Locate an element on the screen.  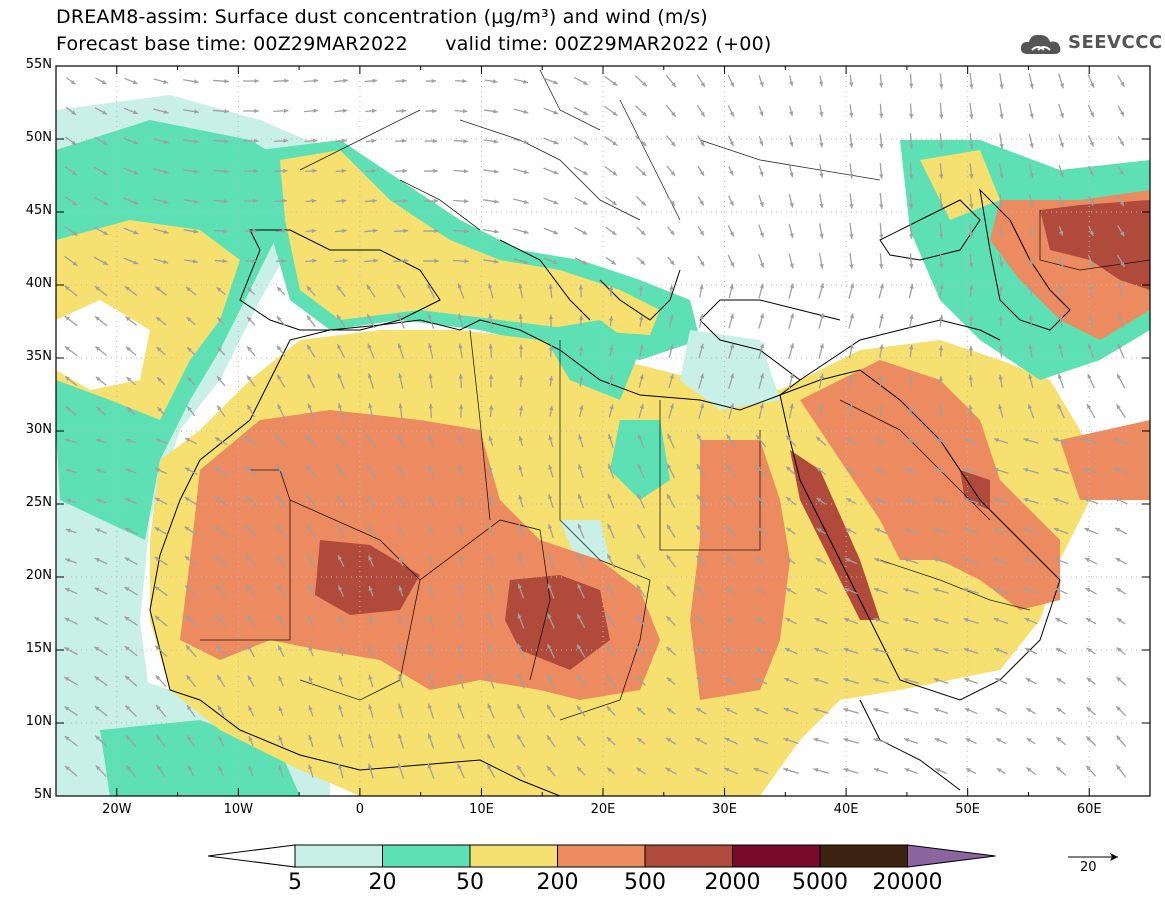
colorbar-label: 500 is located at coordinates (645, 882).